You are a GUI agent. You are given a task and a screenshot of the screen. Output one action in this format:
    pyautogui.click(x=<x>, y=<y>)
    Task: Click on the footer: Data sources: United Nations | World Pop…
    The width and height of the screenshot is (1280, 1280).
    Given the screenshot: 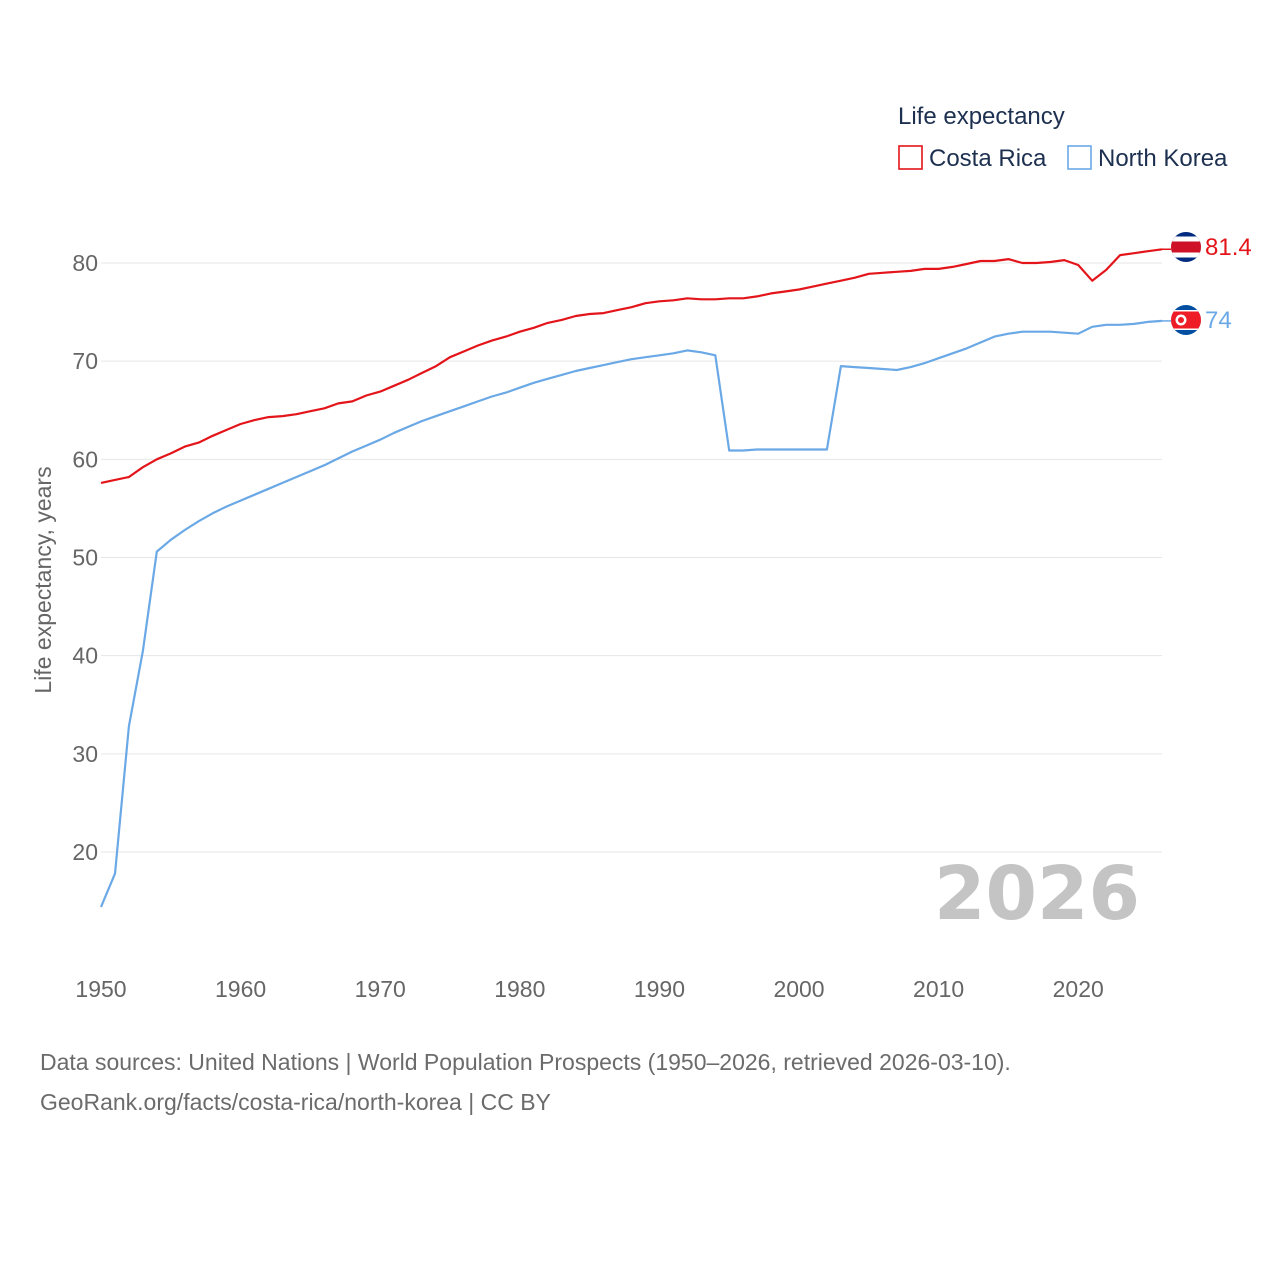 What is the action you would take?
    pyautogui.click(x=640, y=1082)
    